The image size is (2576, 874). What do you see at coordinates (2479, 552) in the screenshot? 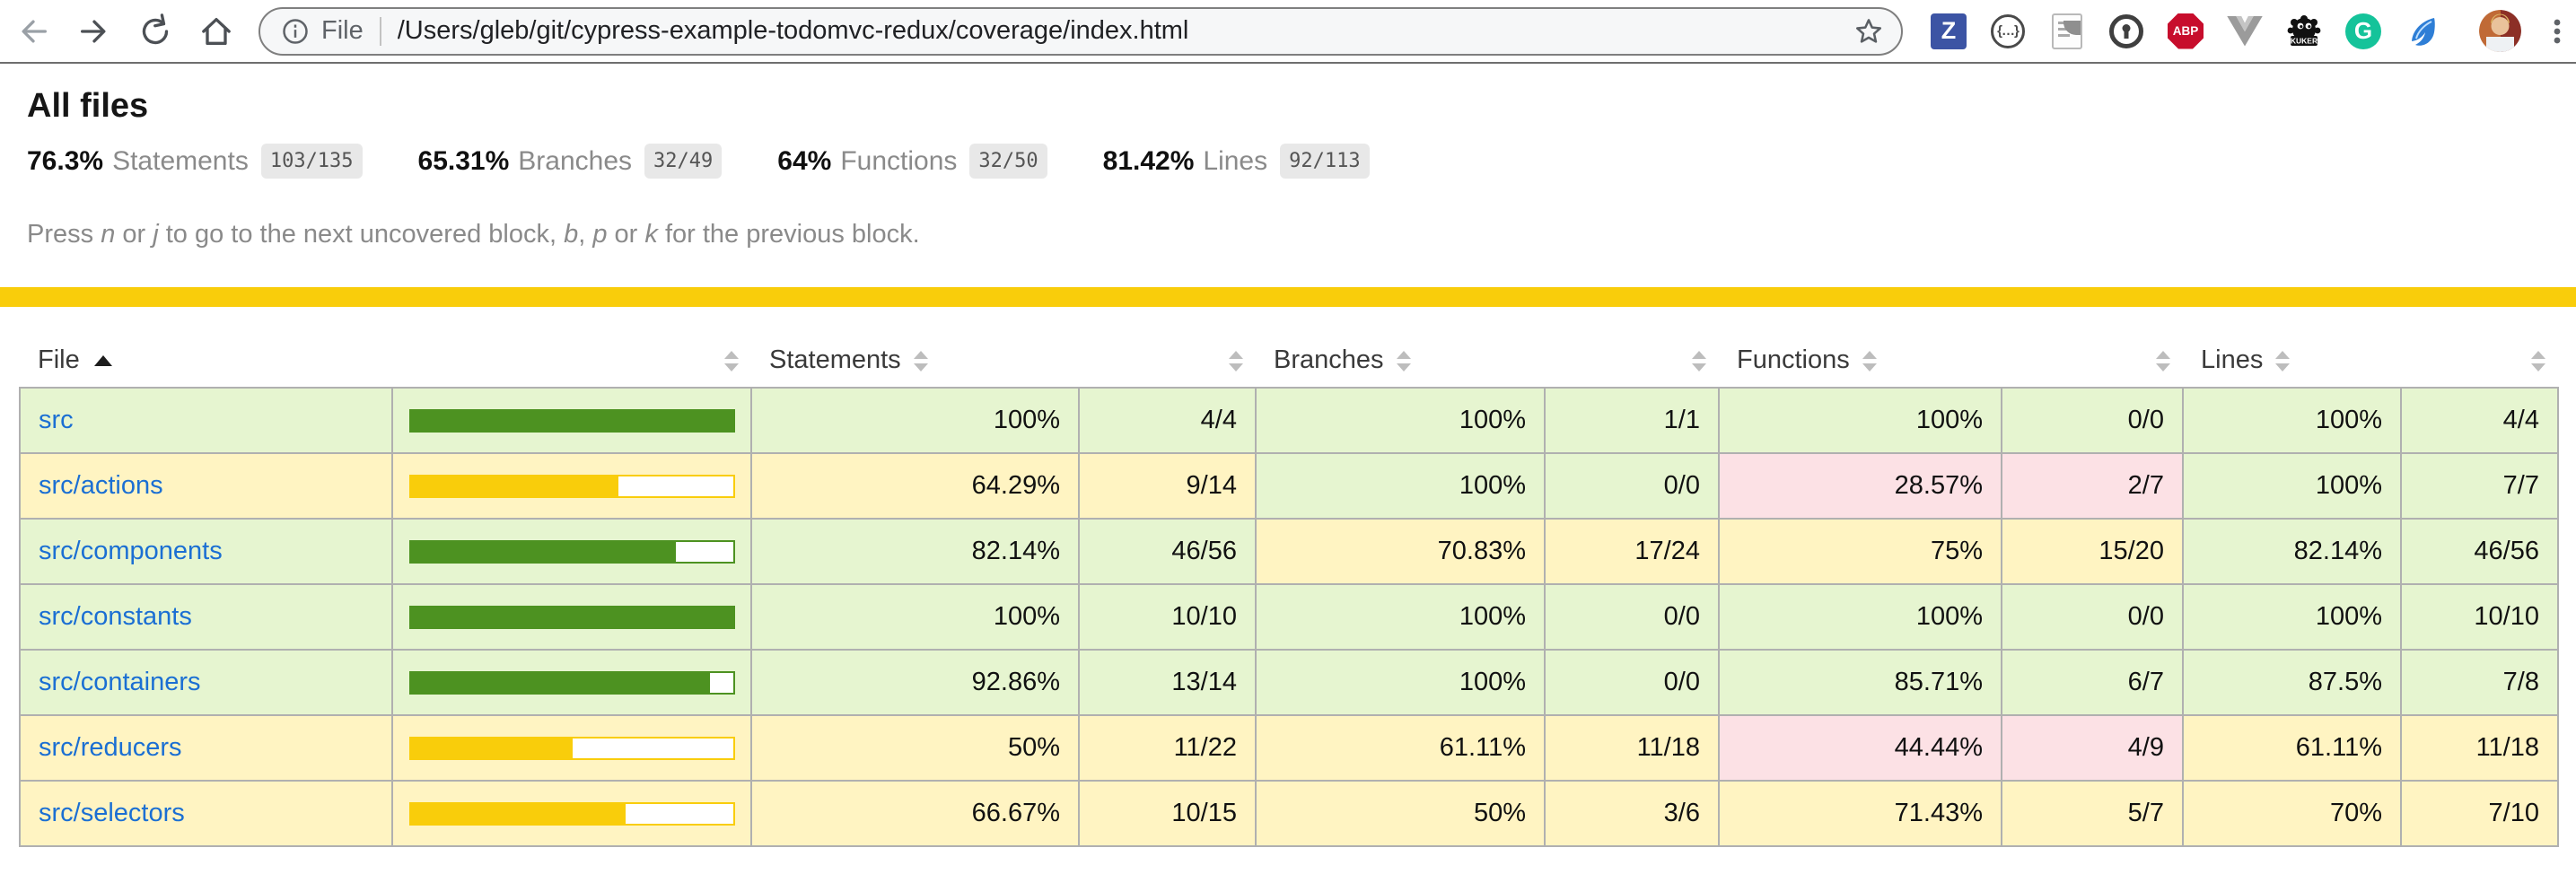
I see `lines-raw-cell: 46/56` at bounding box center [2479, 552].